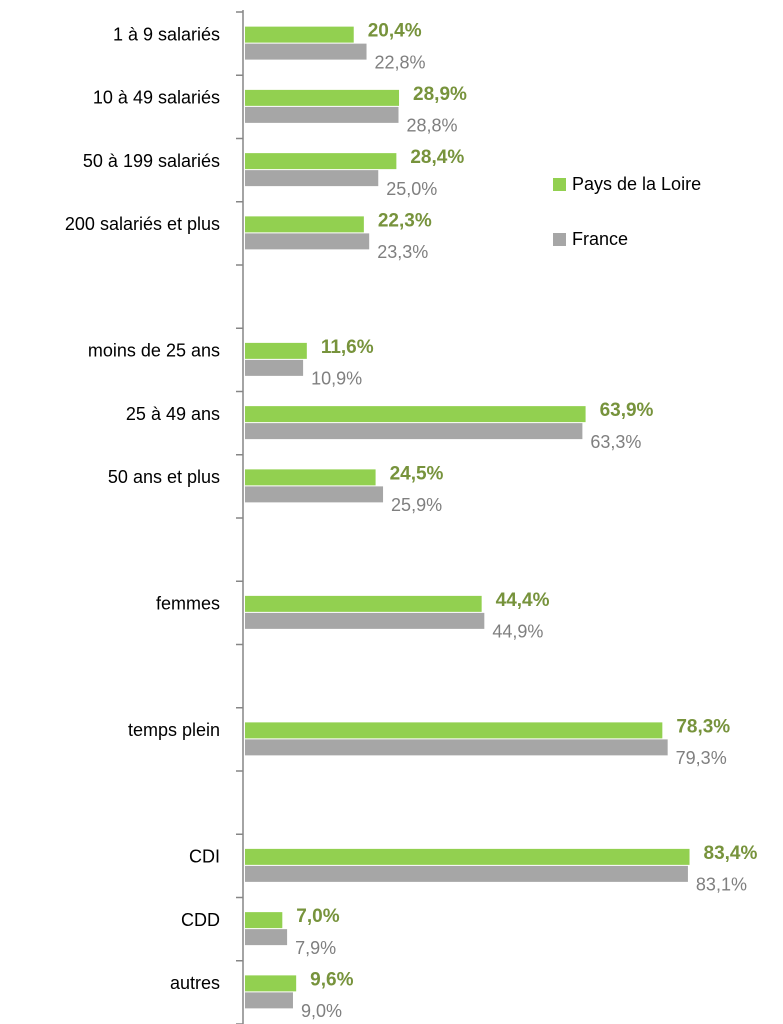 This screenshot has width=783, height=1024. What do you see at coordinates (627, 410) in the screenshot?
I see `value-label: 63,9%` at bounding box center [627, 410].